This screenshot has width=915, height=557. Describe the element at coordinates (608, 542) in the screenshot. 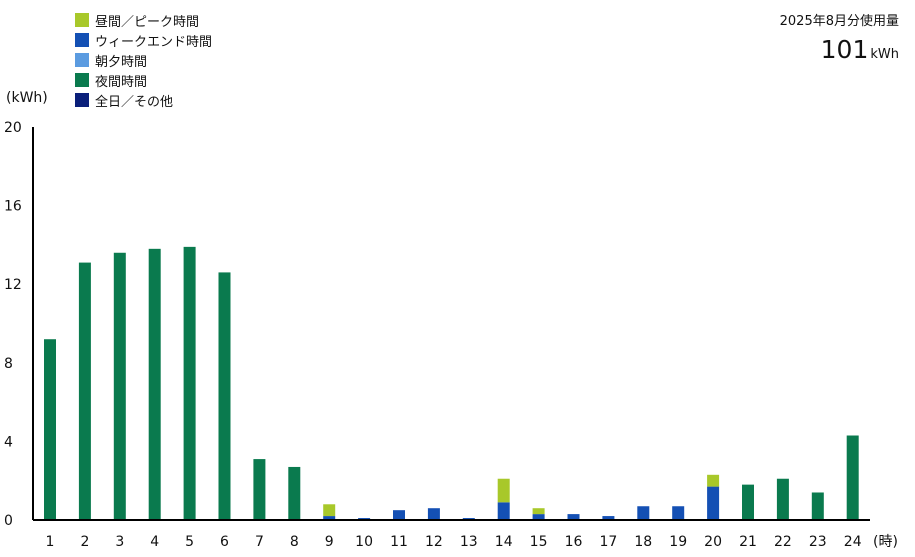

I see `x-tick-label: 17` at that location.